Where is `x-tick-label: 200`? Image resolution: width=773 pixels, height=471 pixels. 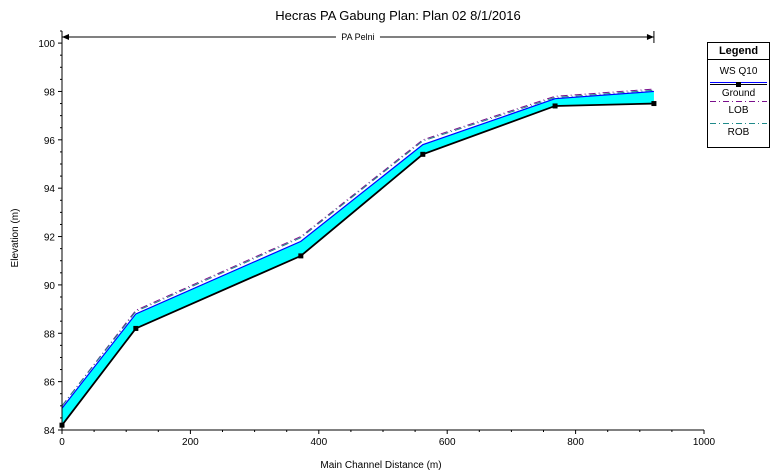 x-tick-label: 200 is located at coordinates (190, 442).